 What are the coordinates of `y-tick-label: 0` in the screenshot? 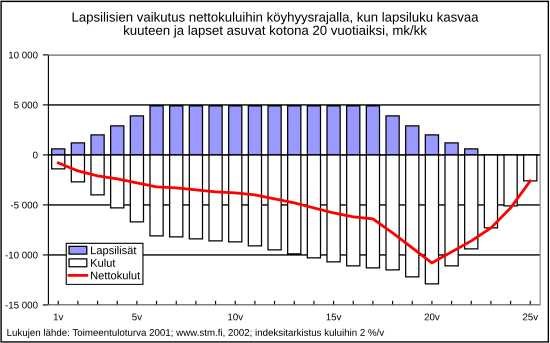 It's located at (35, 155).